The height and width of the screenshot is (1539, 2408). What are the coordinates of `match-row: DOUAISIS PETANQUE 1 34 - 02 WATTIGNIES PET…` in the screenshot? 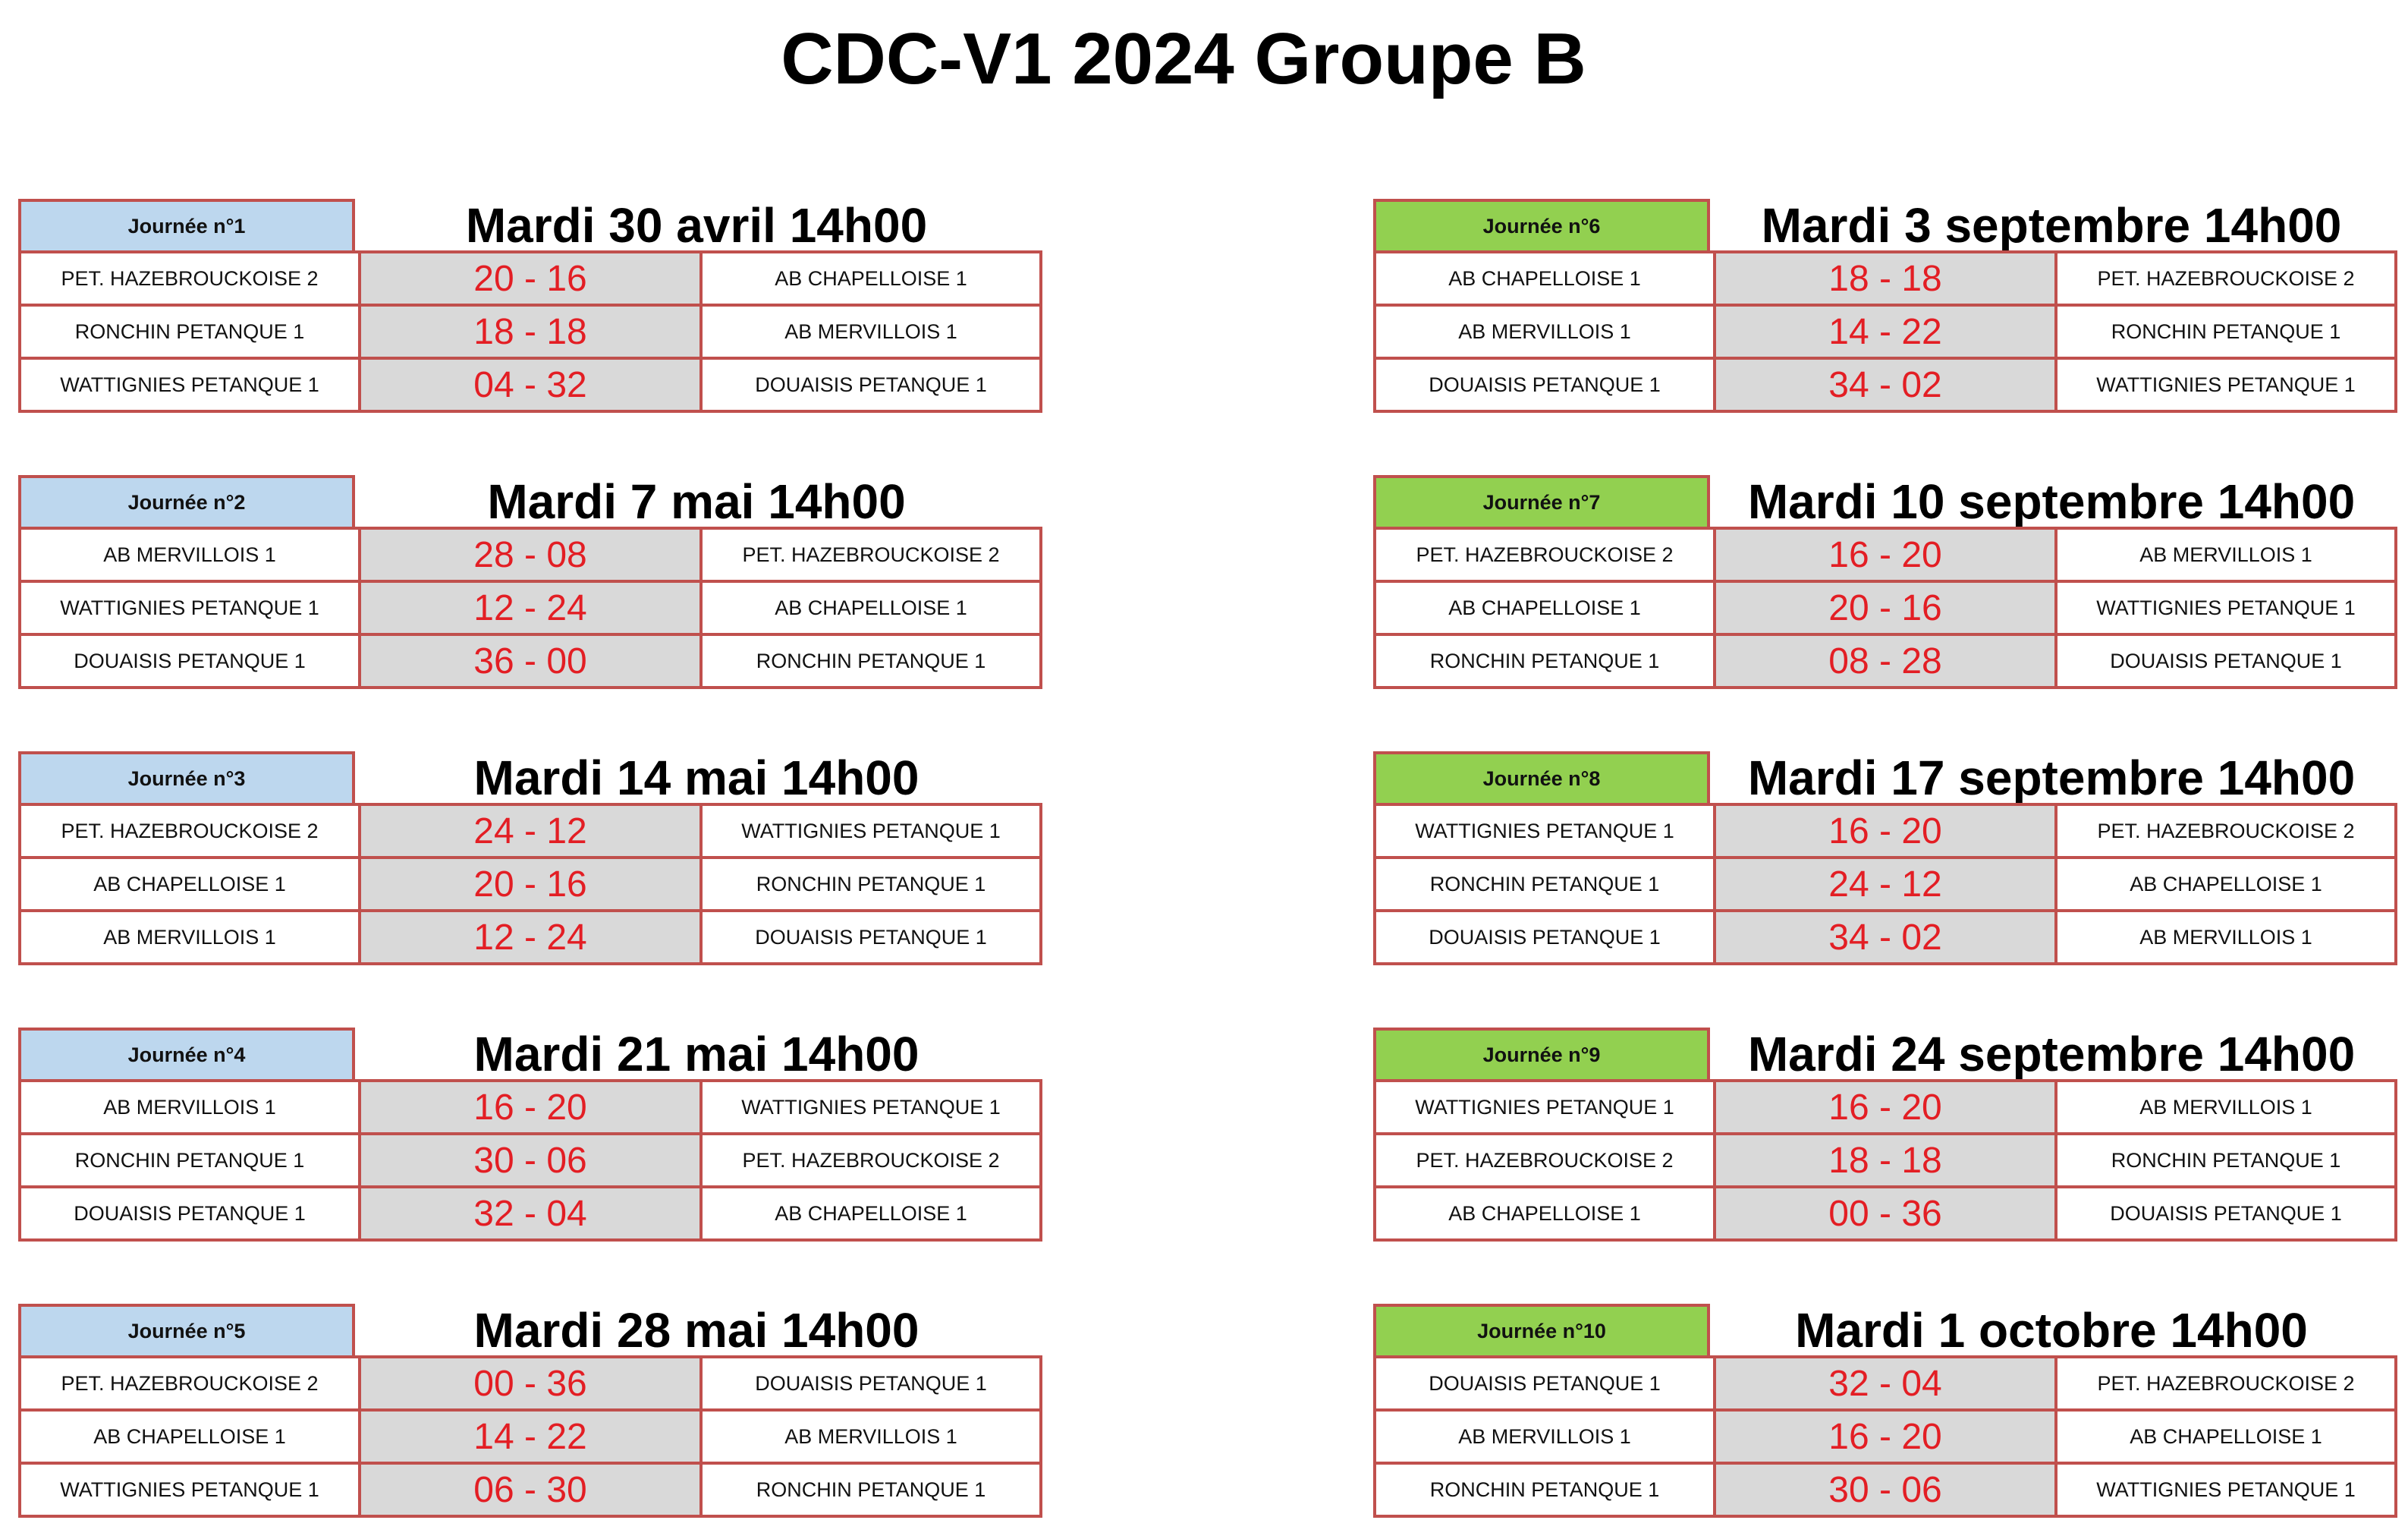 It's located at (1885, 385).